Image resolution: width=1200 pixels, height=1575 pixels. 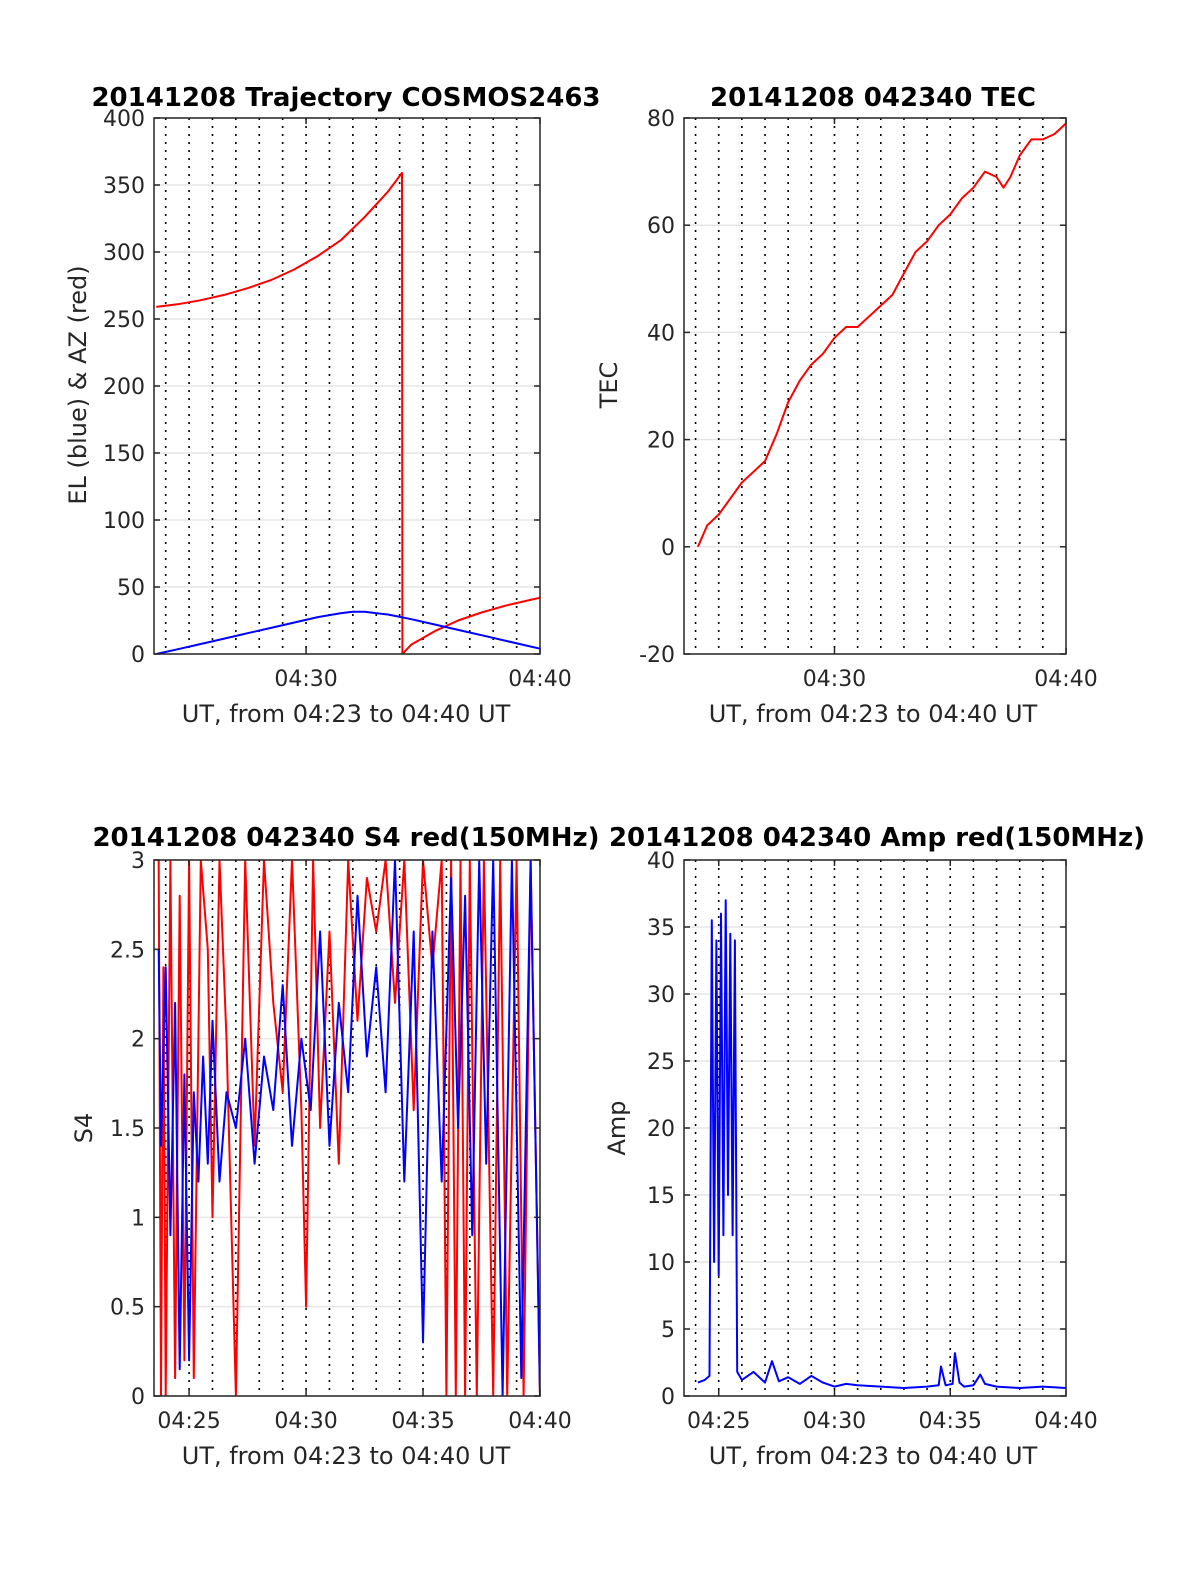 What do you see at coordinates (661, 1062) in the screenshot?
I see `amp-ytick-label: 25` at bounding box center [661, 1062].